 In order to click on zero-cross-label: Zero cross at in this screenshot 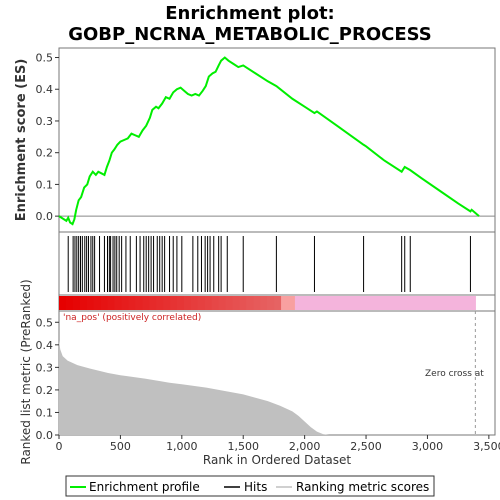, I will do `click(454, 374)`.